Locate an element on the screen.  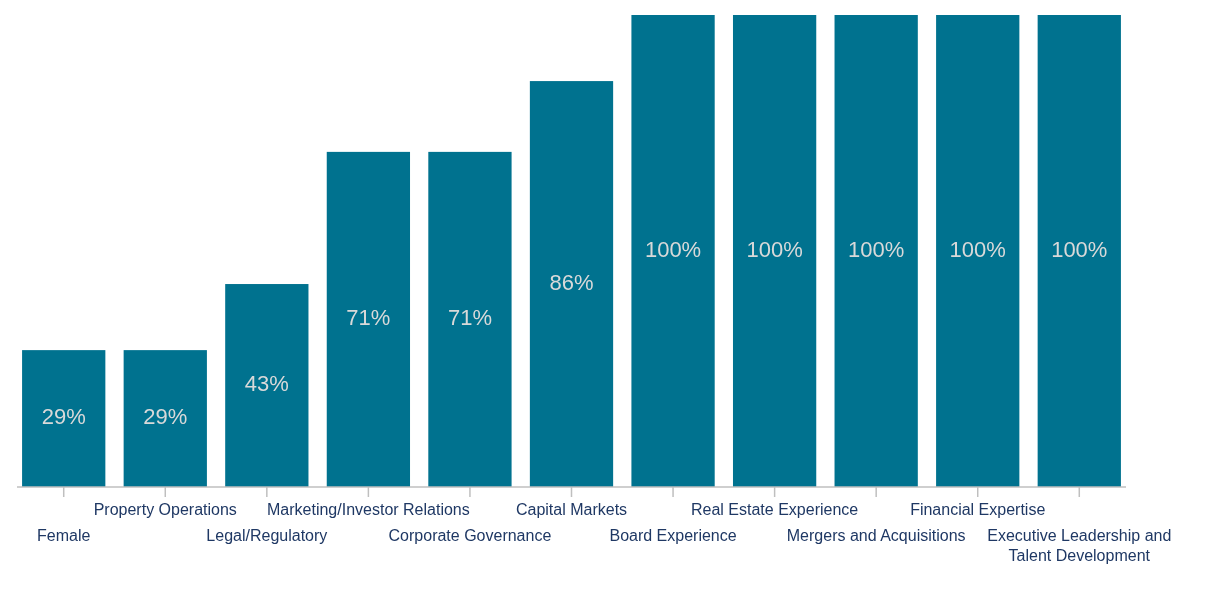
x-tick-label: Female is located at coordinates (64, 535).